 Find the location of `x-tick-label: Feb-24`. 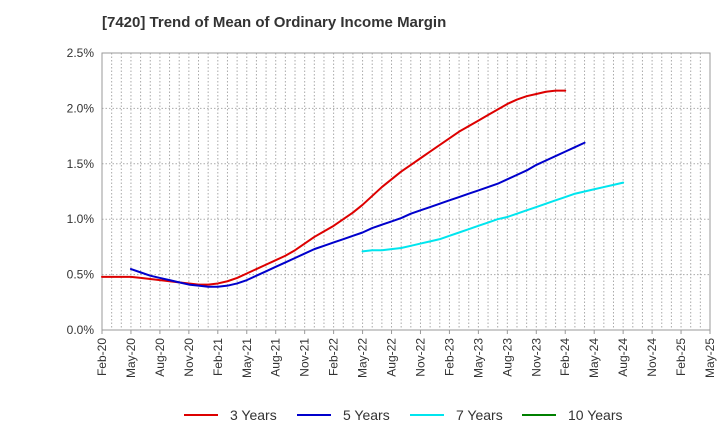

x-tick-label: Feb-24 is located at coordinates (565, 357).